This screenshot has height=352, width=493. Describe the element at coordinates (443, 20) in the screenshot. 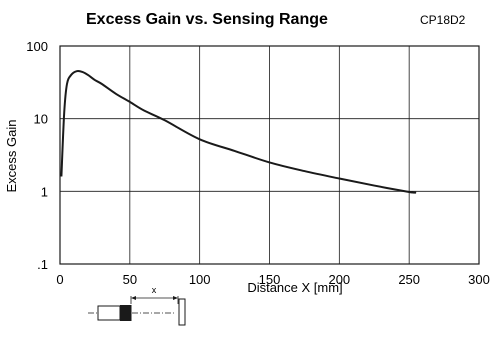

I see `model-label: CP18D2` at that location.